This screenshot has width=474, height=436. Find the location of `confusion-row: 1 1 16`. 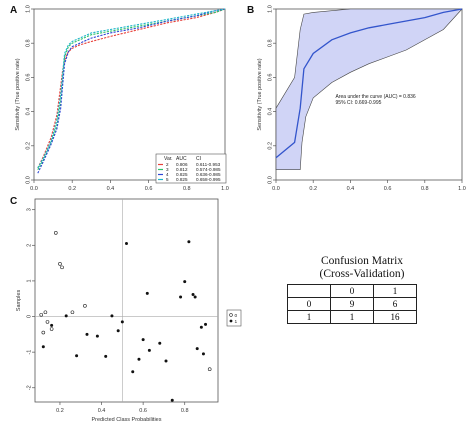

confusion-row: 1 1 16 is located at coordinates (352, 317).